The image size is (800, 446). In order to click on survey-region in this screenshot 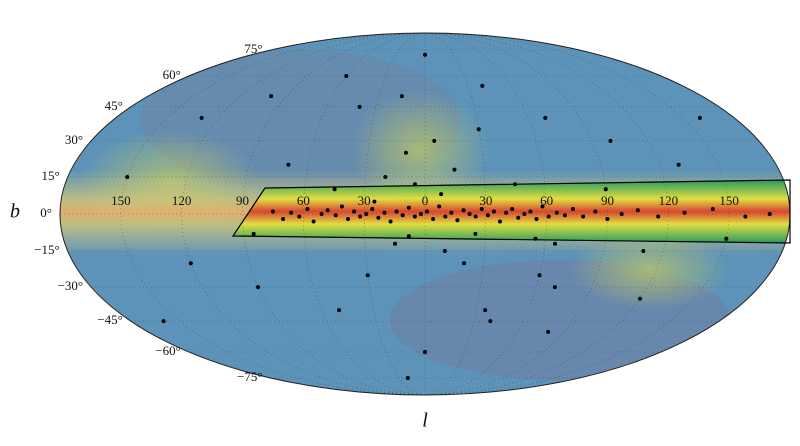, I will do `click(511, 211)`.